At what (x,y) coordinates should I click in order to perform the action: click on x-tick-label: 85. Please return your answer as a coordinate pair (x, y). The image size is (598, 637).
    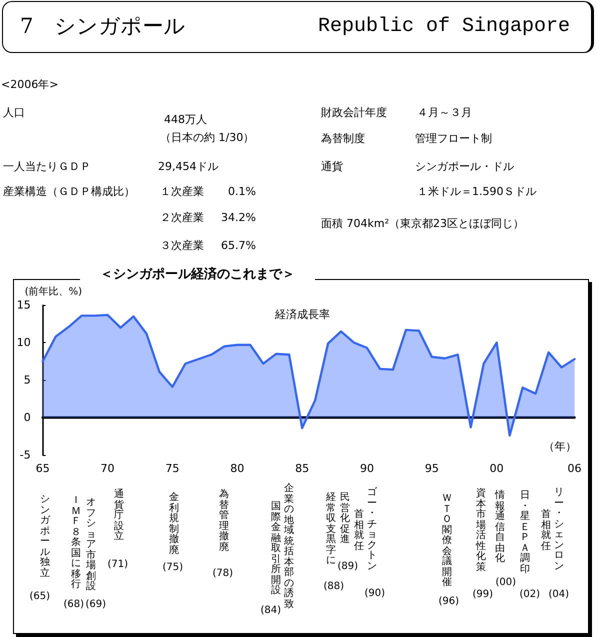
    Looking at the image, I should click on (302, 468).